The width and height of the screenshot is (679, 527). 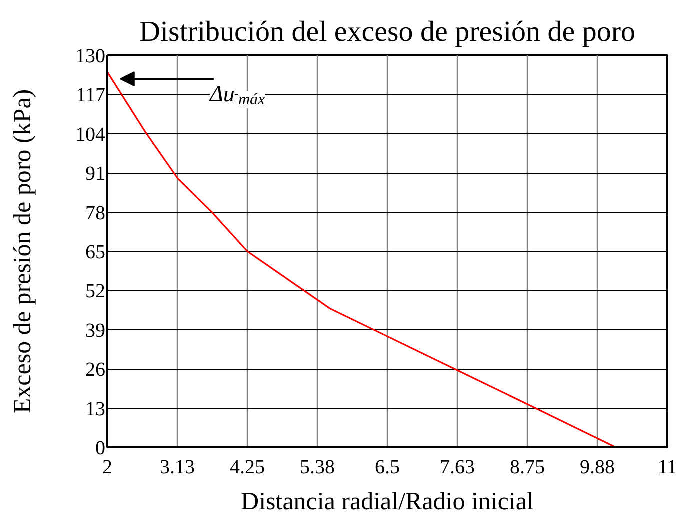 I want to click on y-axis-title: Exceso de presión de poro (kPa), so click(x=23, y=251).